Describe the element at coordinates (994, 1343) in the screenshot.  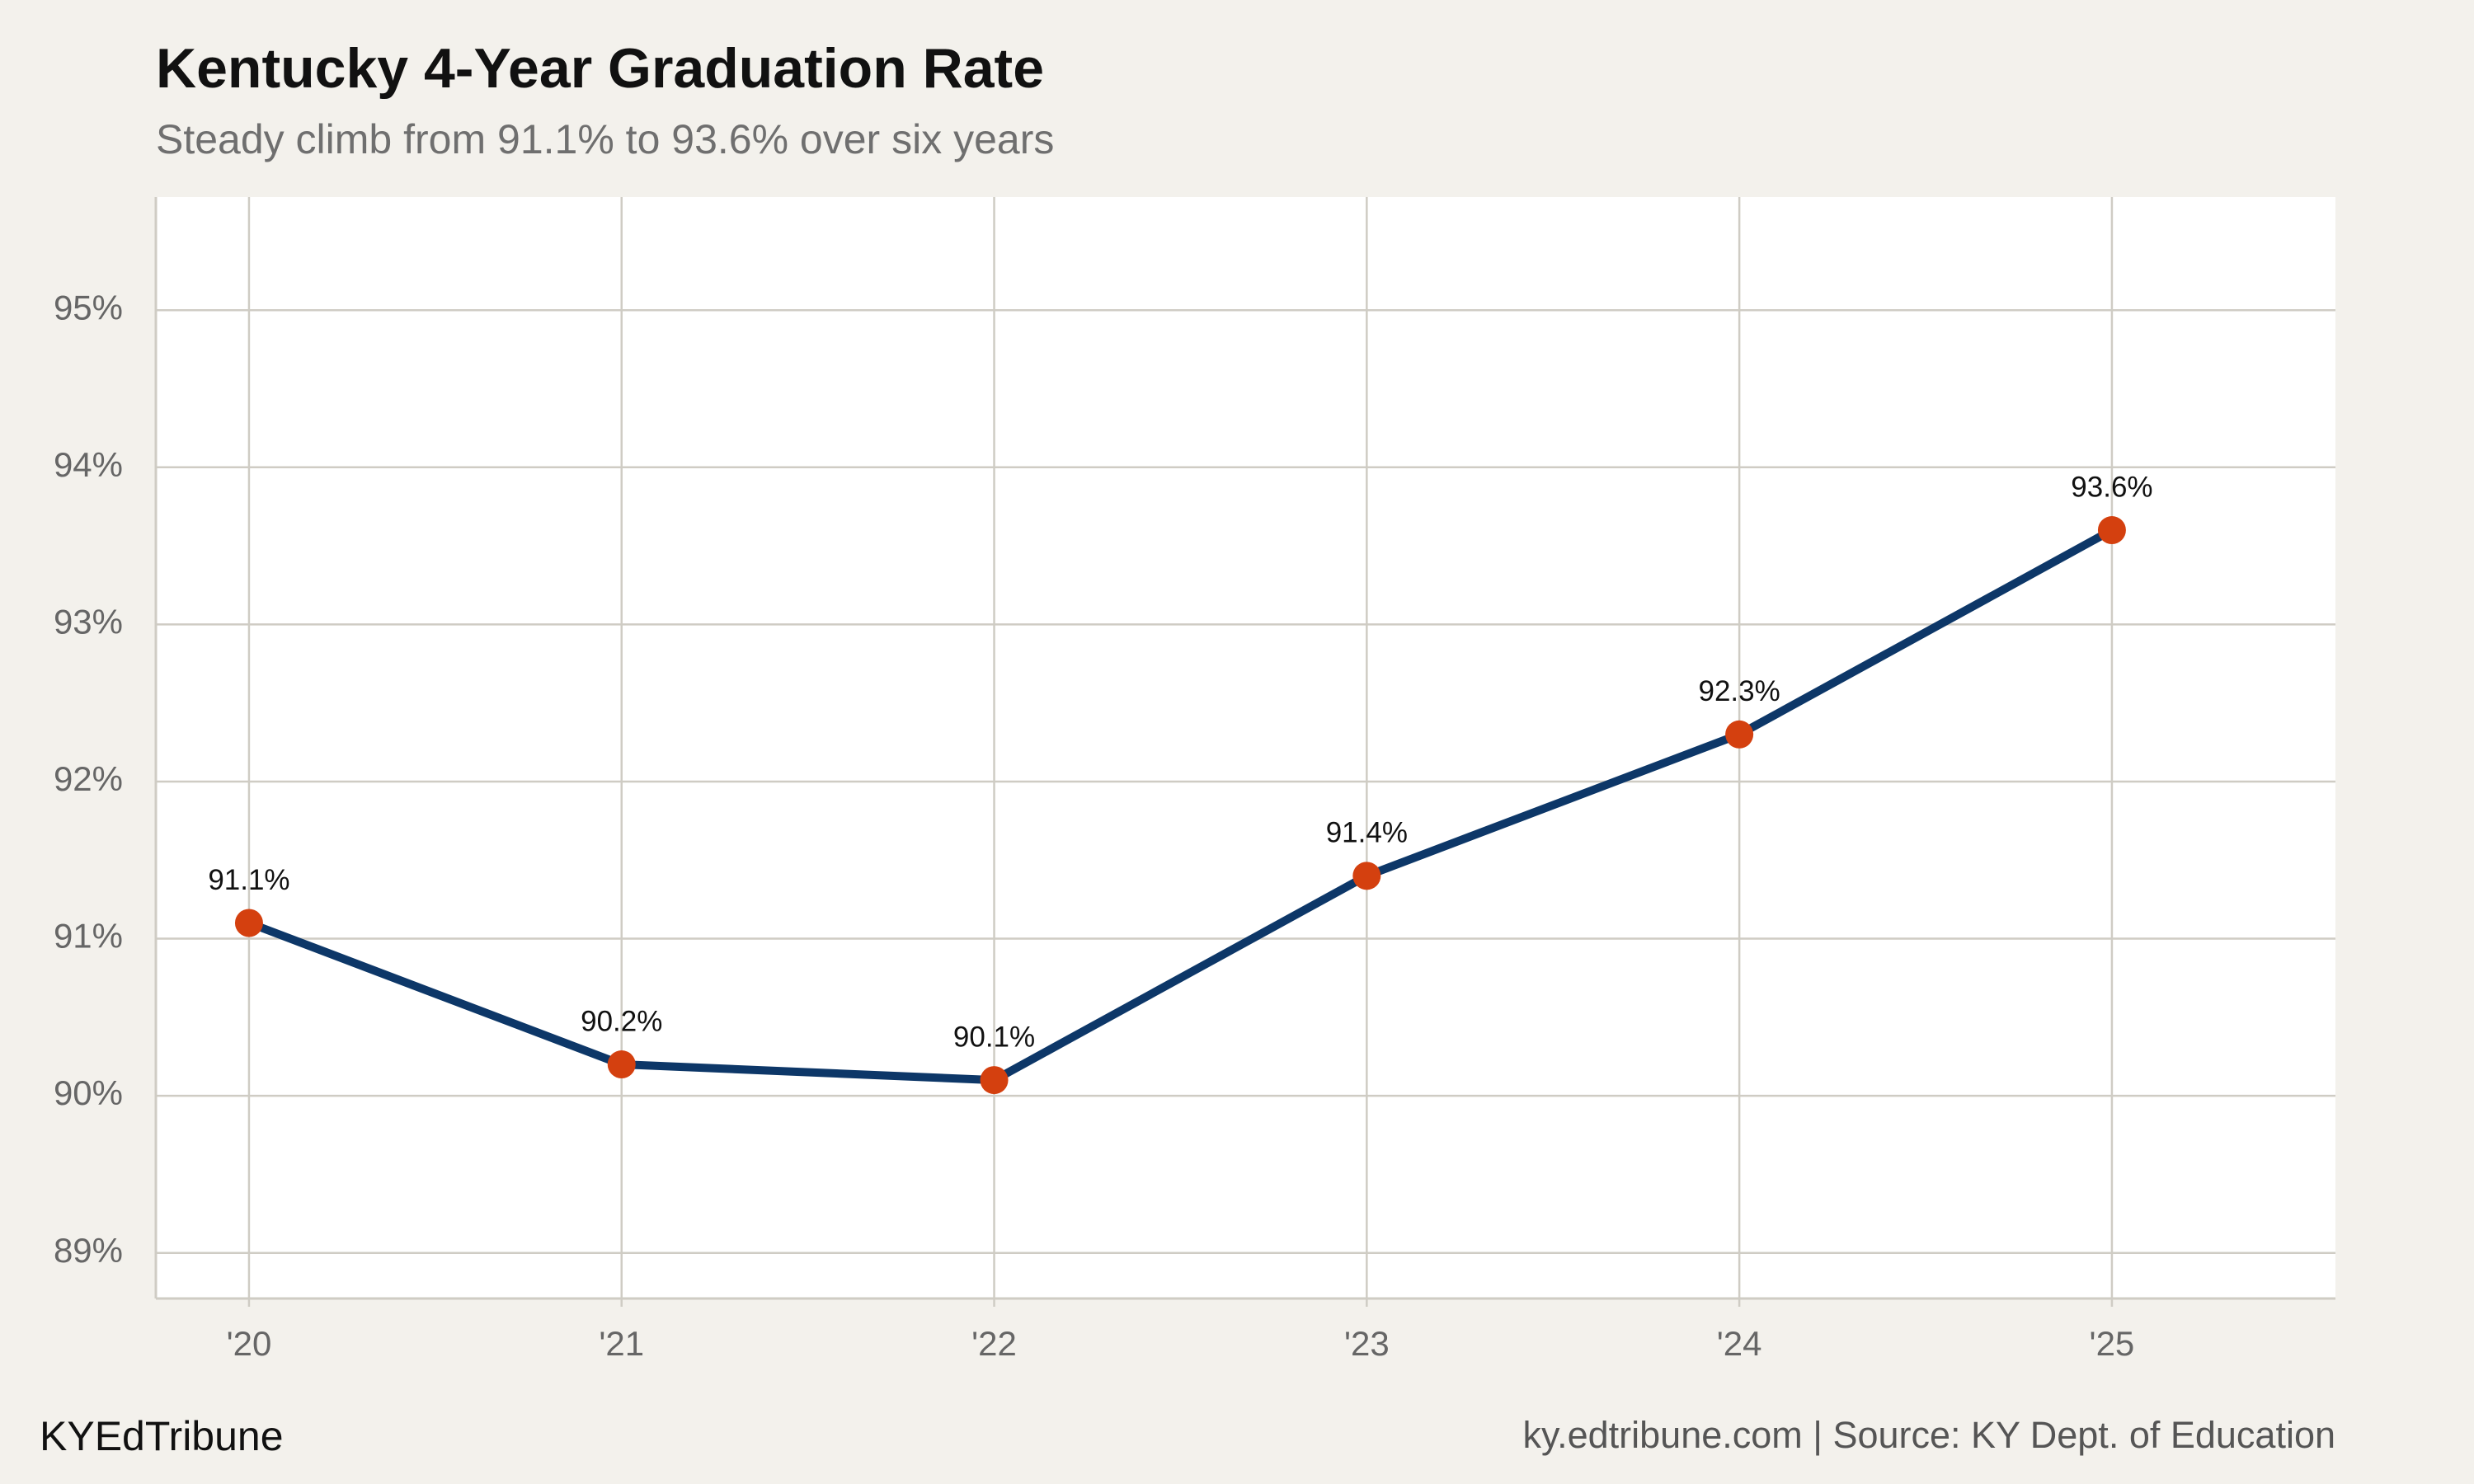
I see `x-tick-label: '22` at that location.